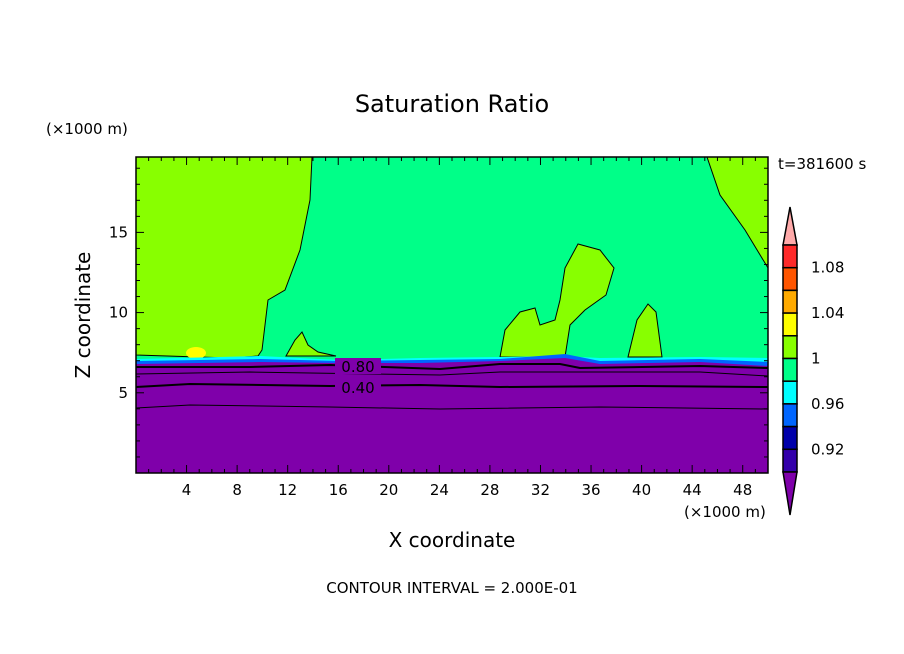 The height and width of the screenshot is (654, 904). I want to click on x-tick-label: 12, so click(287, 490).